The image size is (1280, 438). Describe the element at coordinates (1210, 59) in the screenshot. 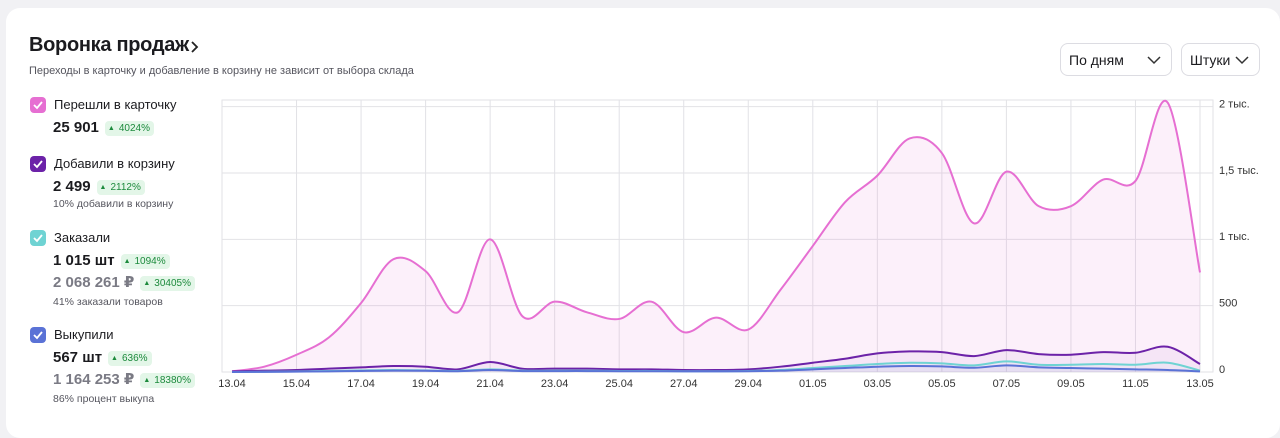

I see `dropdown-label: Штуки` at that location.